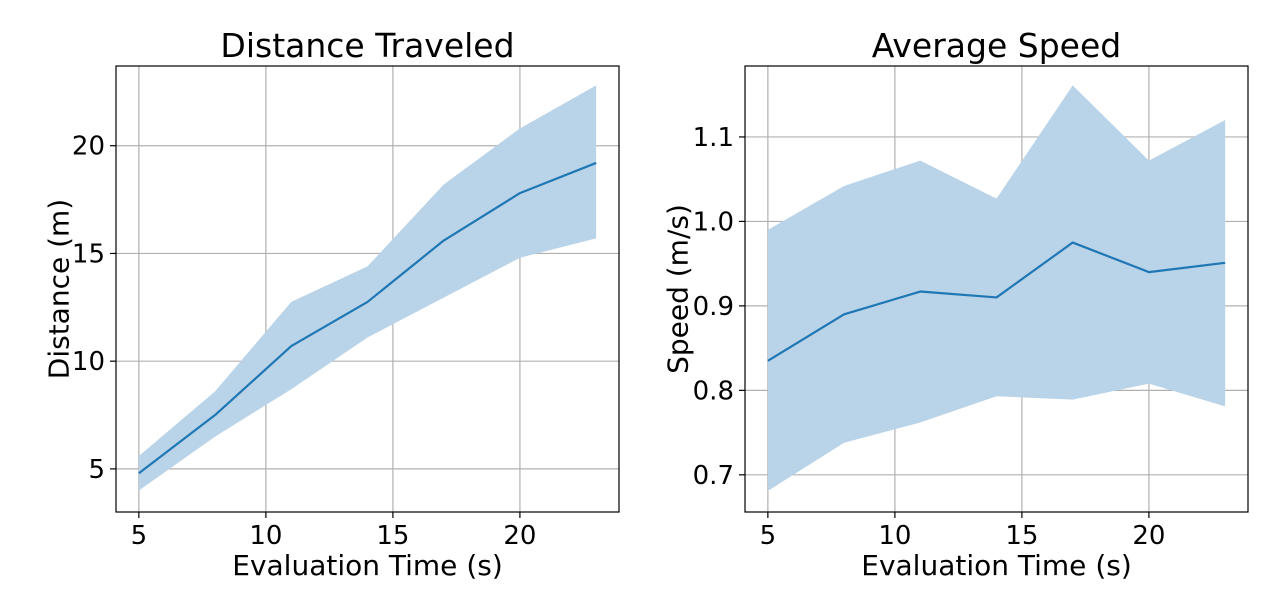 This screenshot has width=1280, height=616. Describe the element at coordinates (713, 222) in the screenshot. I see `y-tick-label: 1.0` at that location.